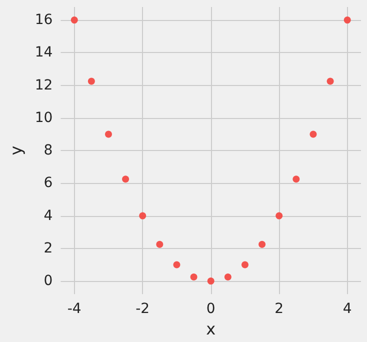  What do you see at coordinates (211, 329) in the screenshot?
I see `x-axis-title: x` at bounding box center [211, 329].